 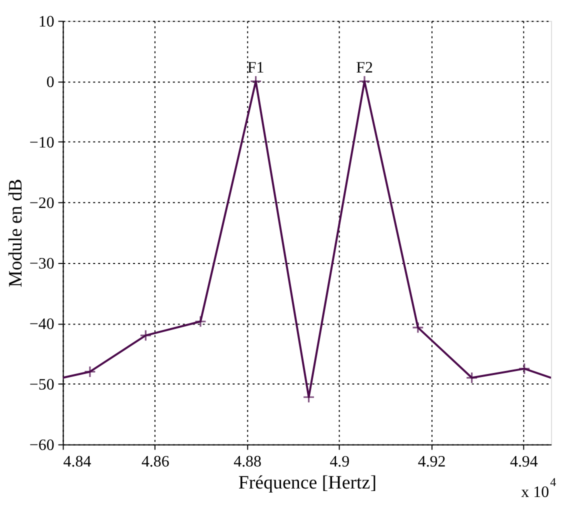 I want to click on y-tick-label: −30, so click(x=41, y=263).